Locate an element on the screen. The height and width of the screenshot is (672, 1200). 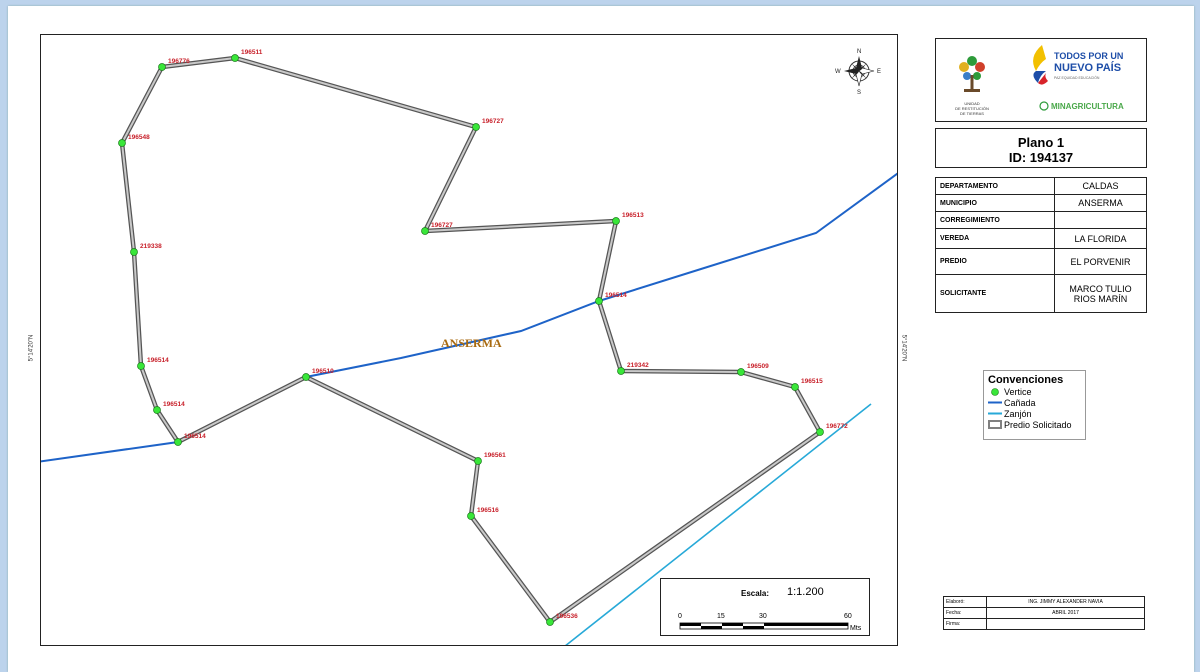
legend-label: Vertice is located at coordinates (1018, 391).